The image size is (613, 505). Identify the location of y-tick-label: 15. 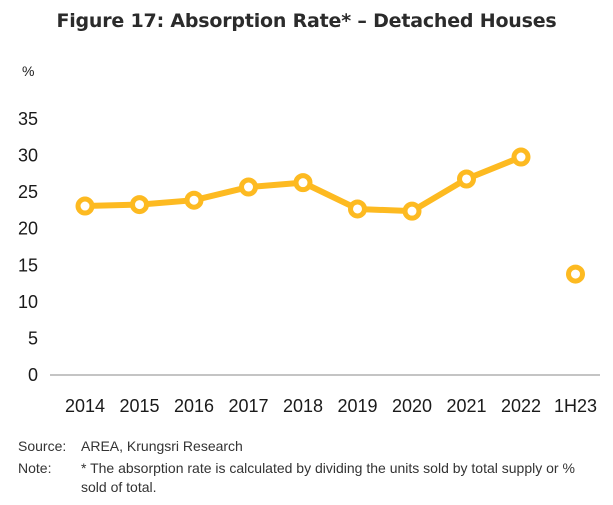
(28, 265).